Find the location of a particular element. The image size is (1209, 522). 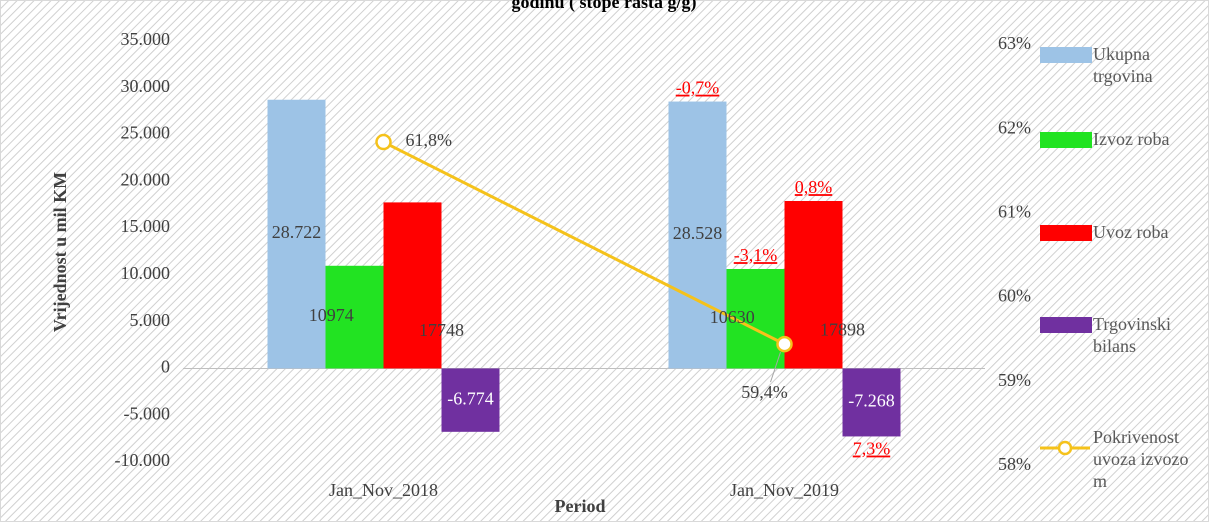

legend-marker is located at coordinates (1065, 448).